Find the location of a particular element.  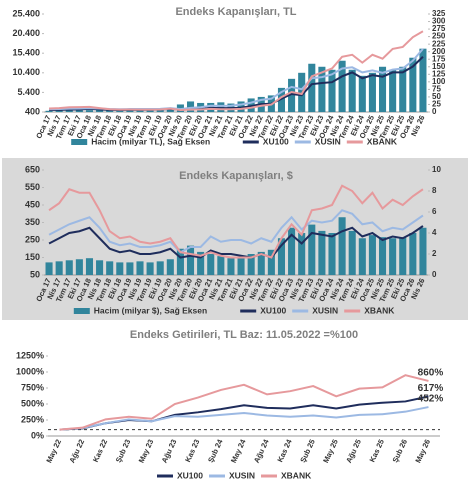

y-tick-label: 0% is located at coordinates (37, 435).